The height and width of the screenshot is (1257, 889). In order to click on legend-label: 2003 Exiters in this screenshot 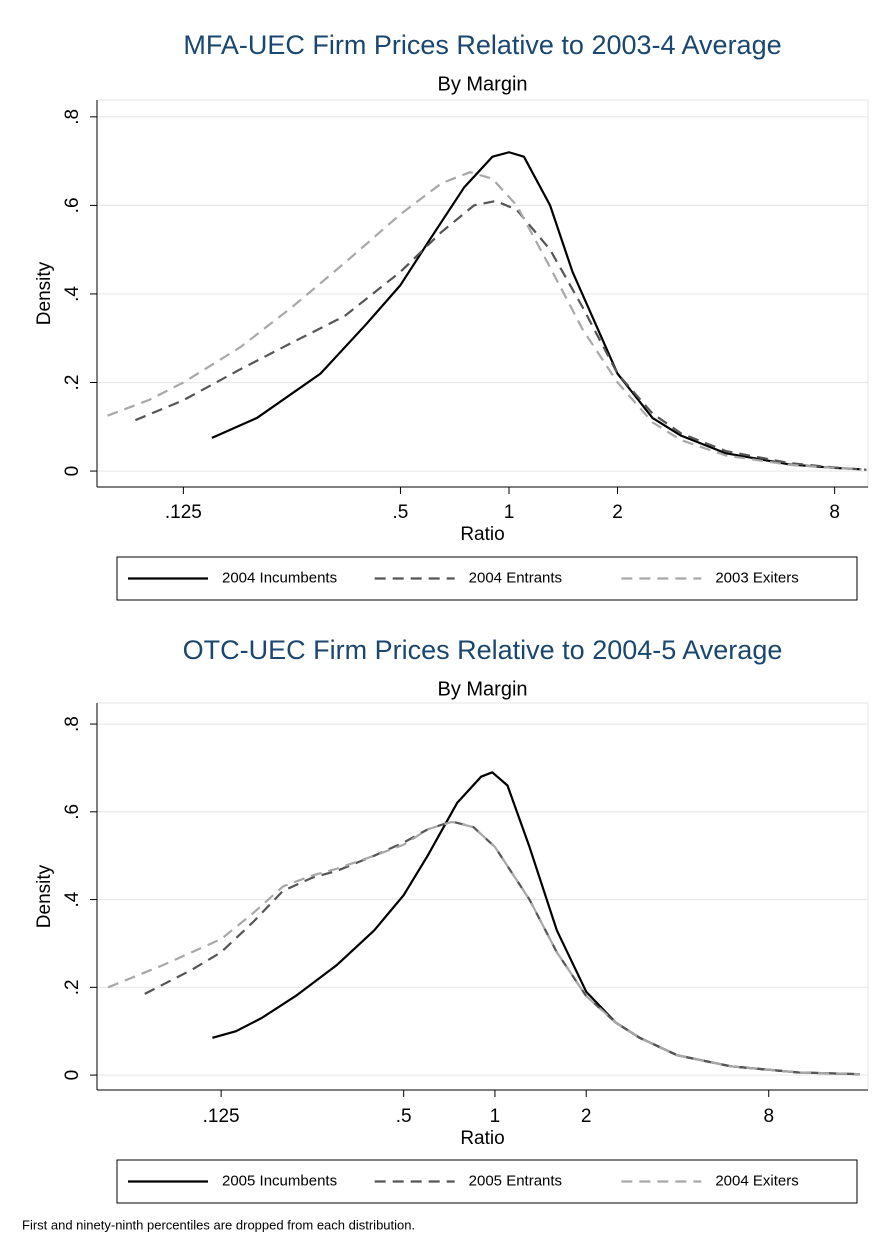, I will do `click(756, 577)`.